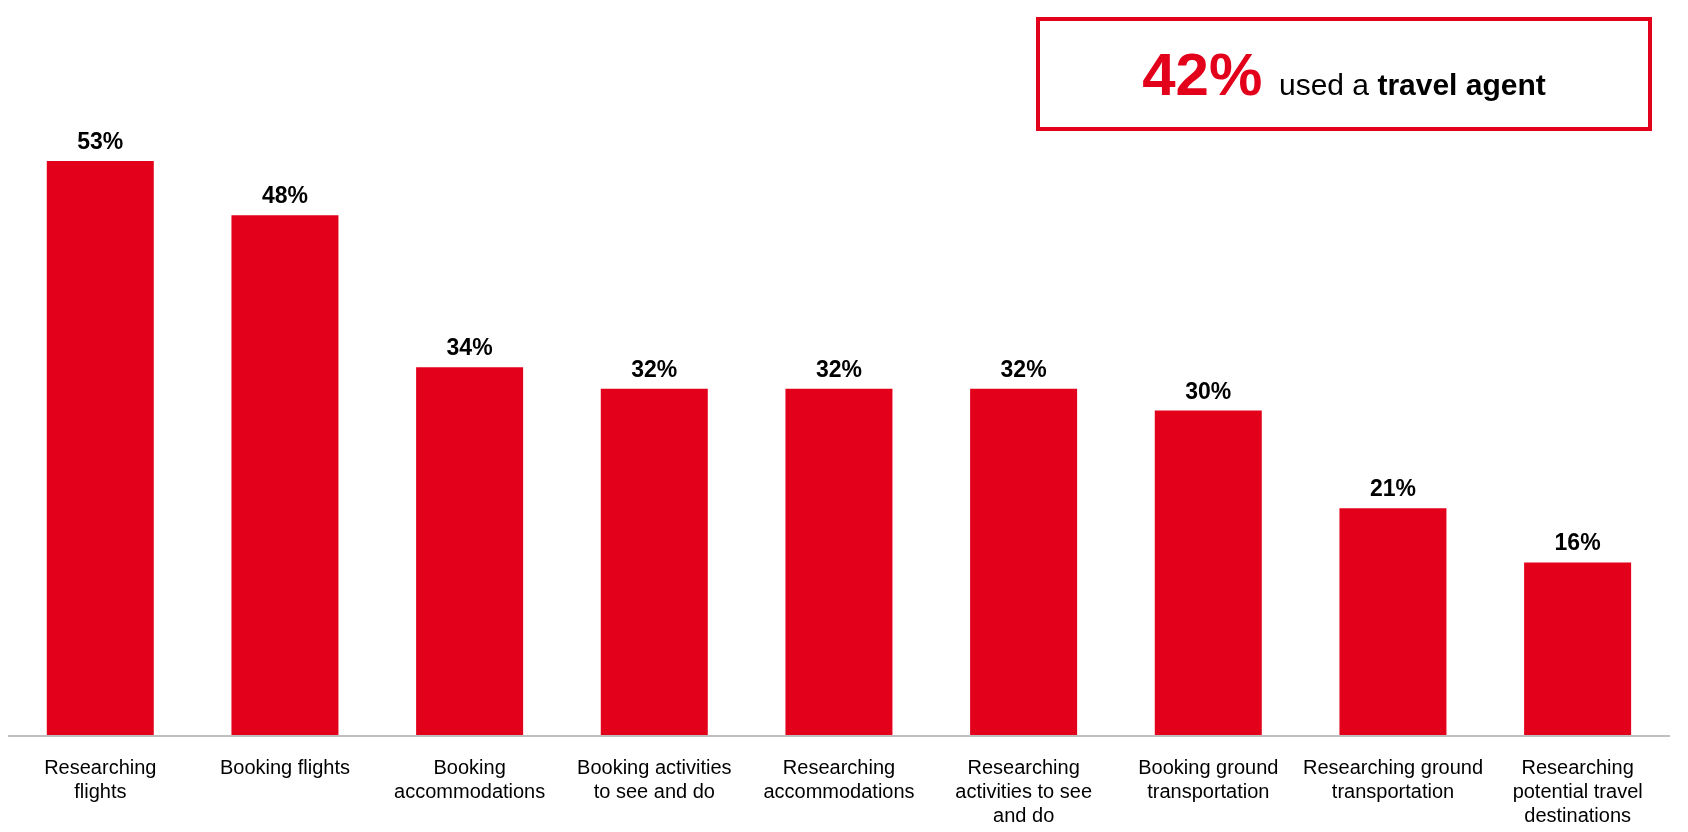 The height and width of the screenshot is (832, 1688). Describe the element at coordinates (1392, 488) in the screenshot. I see `data-label: 21%` at that location.